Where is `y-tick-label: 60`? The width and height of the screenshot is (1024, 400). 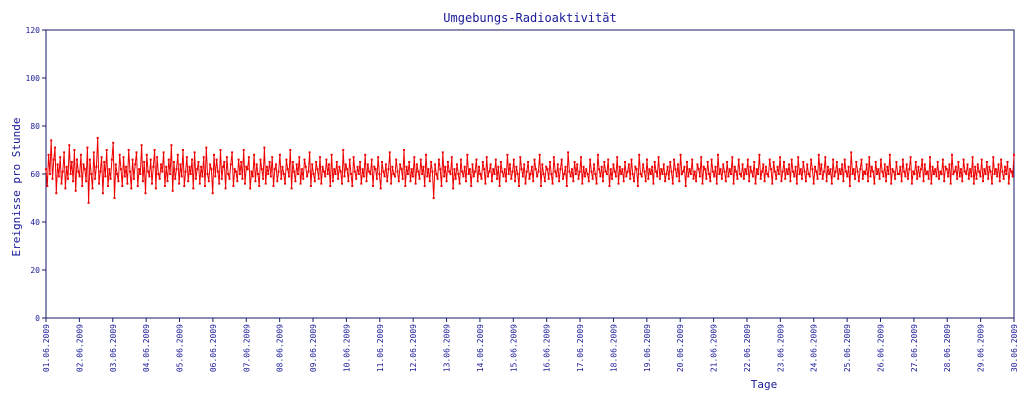 y-tick-label: 60 is located at coordinates (35, 174).